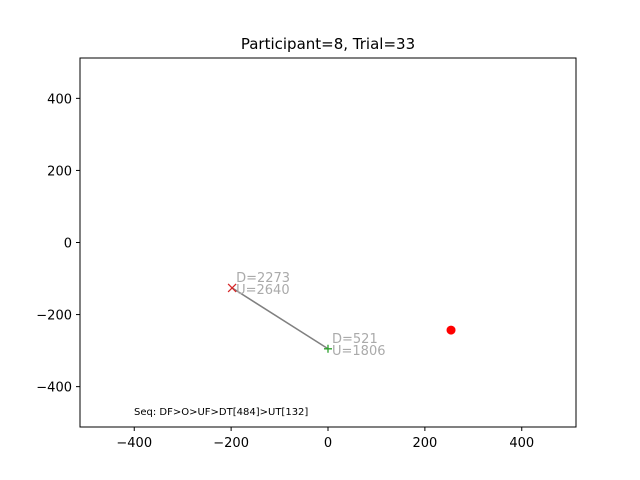 This screenshot has height=480, width=640. Describe the element at coordinates (68, 244) in the screenshot. I see `y-tick-label: 0` at that location.